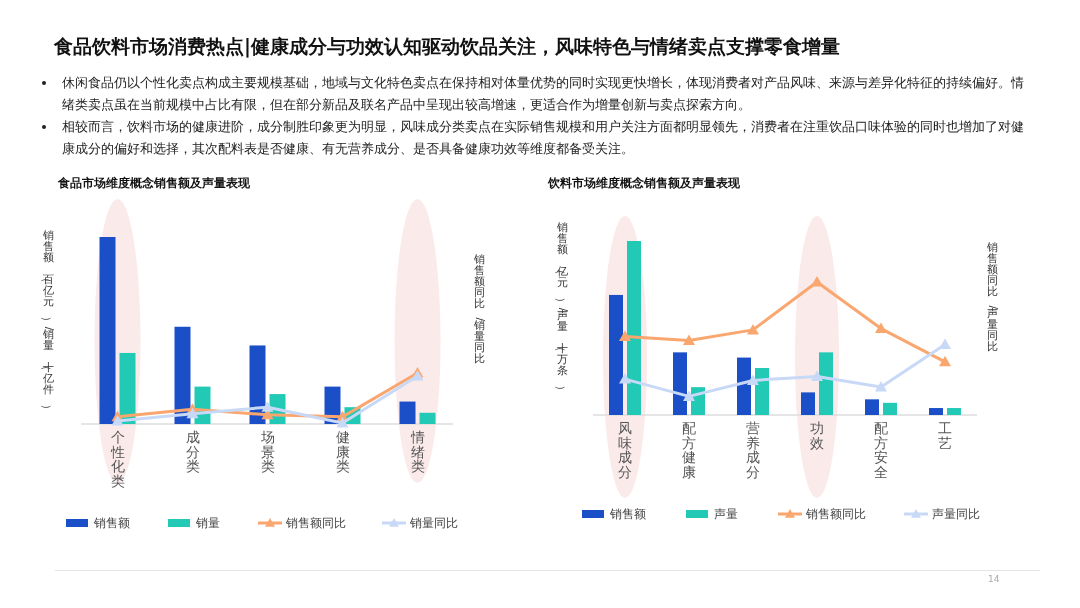  What do you see at coordinates (993, 296) in the screenshot?
I see `text: 销售额同比/声量同比` at bounding box center [993, 296].